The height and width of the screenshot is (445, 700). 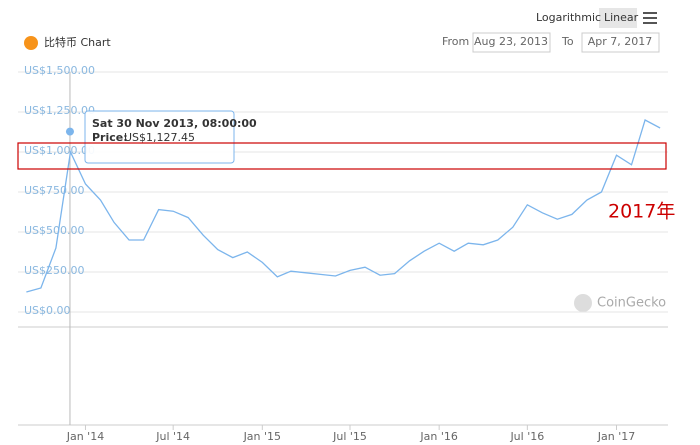 I want to click on tooltip-box, so click(x=159, y=137).